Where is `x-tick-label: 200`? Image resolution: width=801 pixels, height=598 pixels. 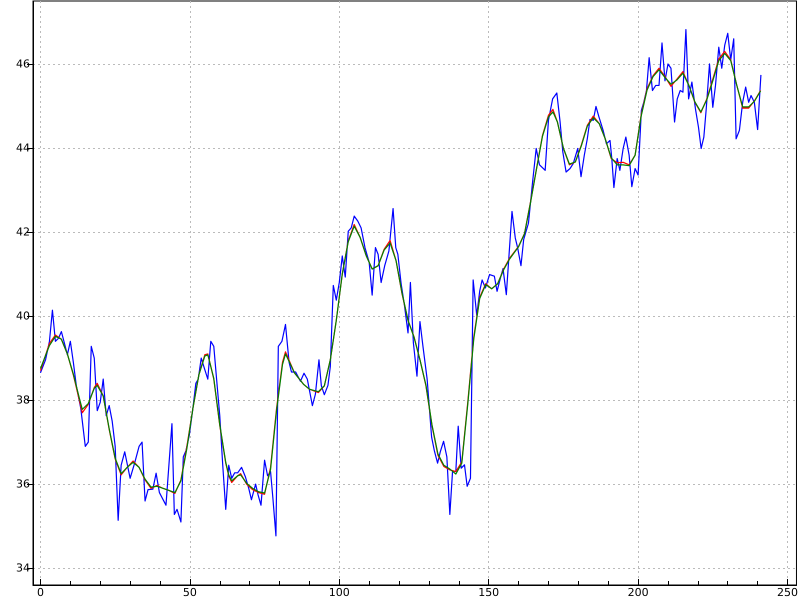 x-tick-label: 200 is located at coordinates (638, 592).